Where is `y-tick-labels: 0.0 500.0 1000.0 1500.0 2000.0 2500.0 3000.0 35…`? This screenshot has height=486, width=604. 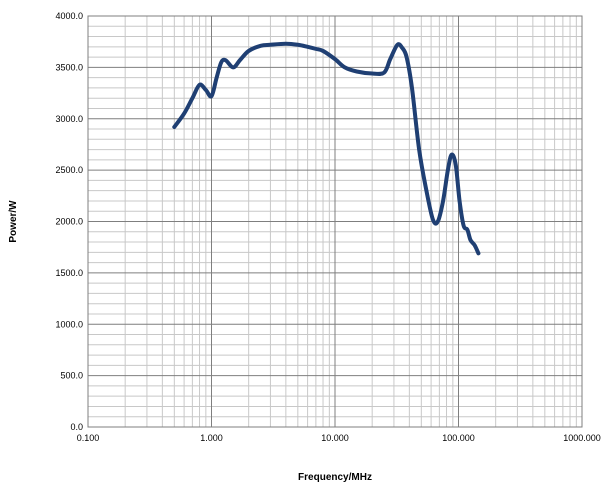 y-tick-labels: 0.0 500.0 1000.0 1500.0 2000.0 2500.0 3000.0 35… is located at coordinates (69, 221).